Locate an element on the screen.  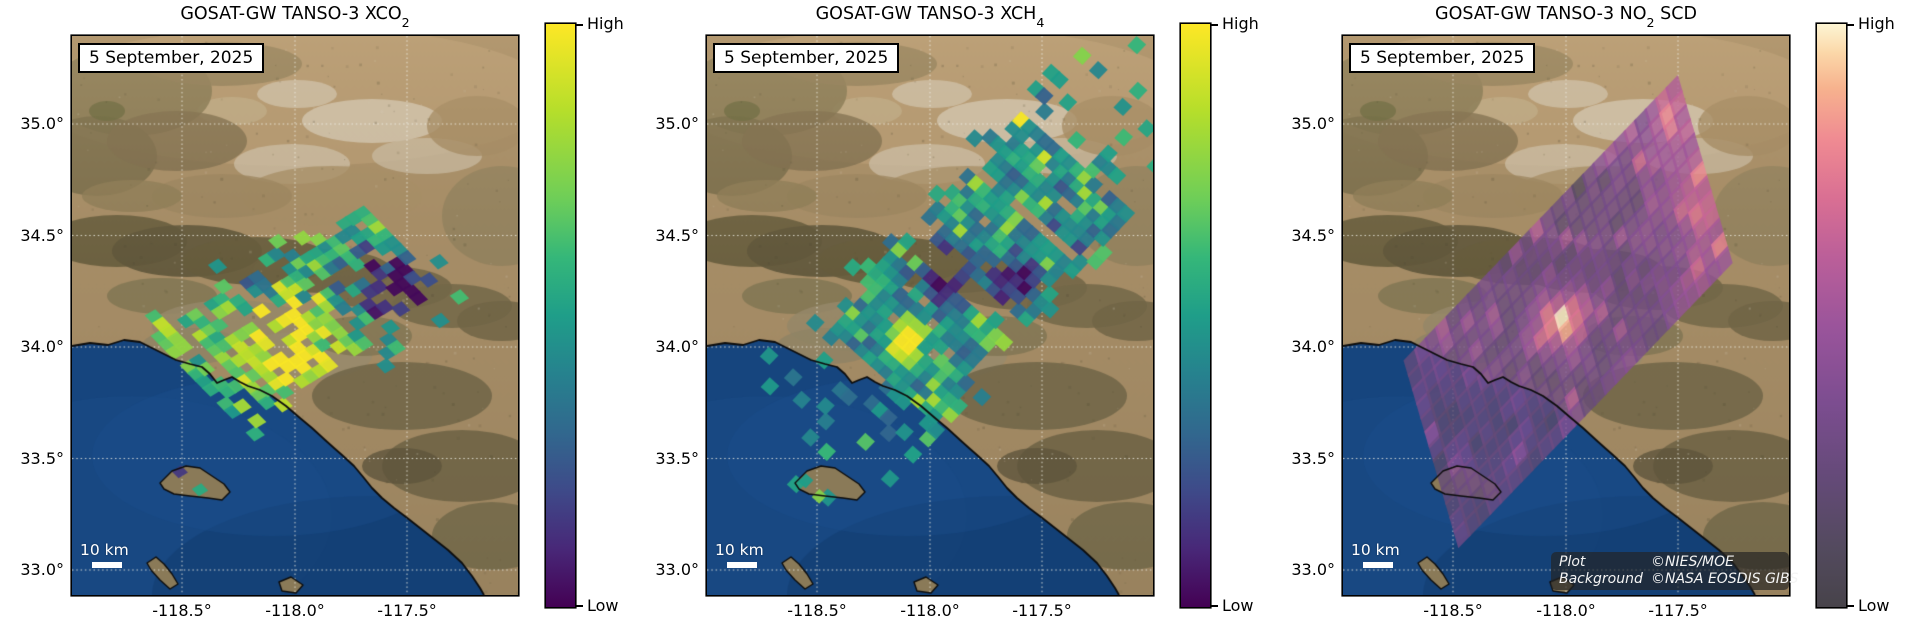
colorbar-no2 is located at coordinates (1831, 315).